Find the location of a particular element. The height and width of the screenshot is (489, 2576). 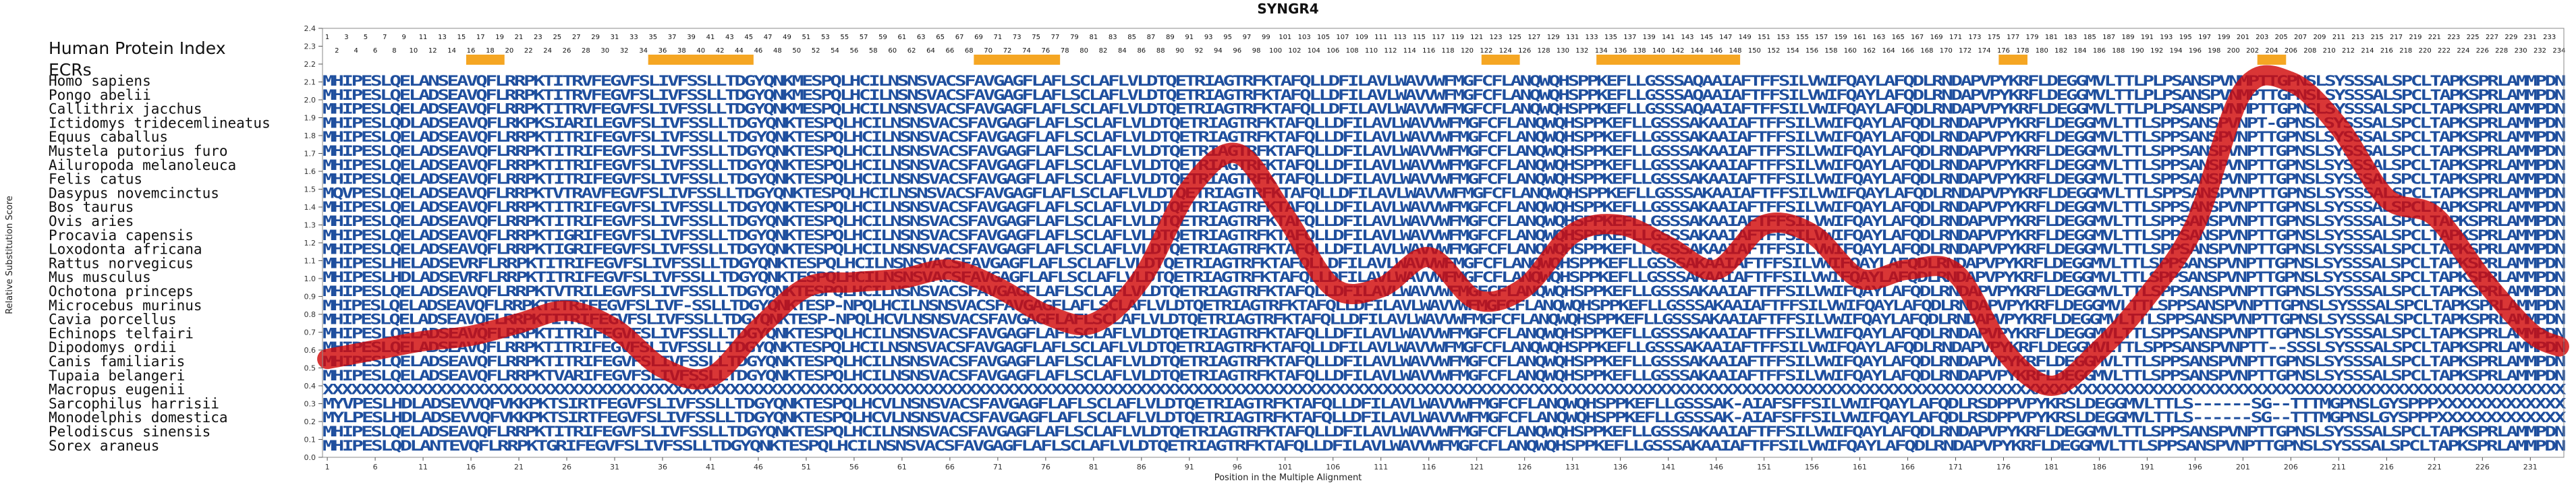

protein-index-number: 178 is located at coordinates (2022, 51).